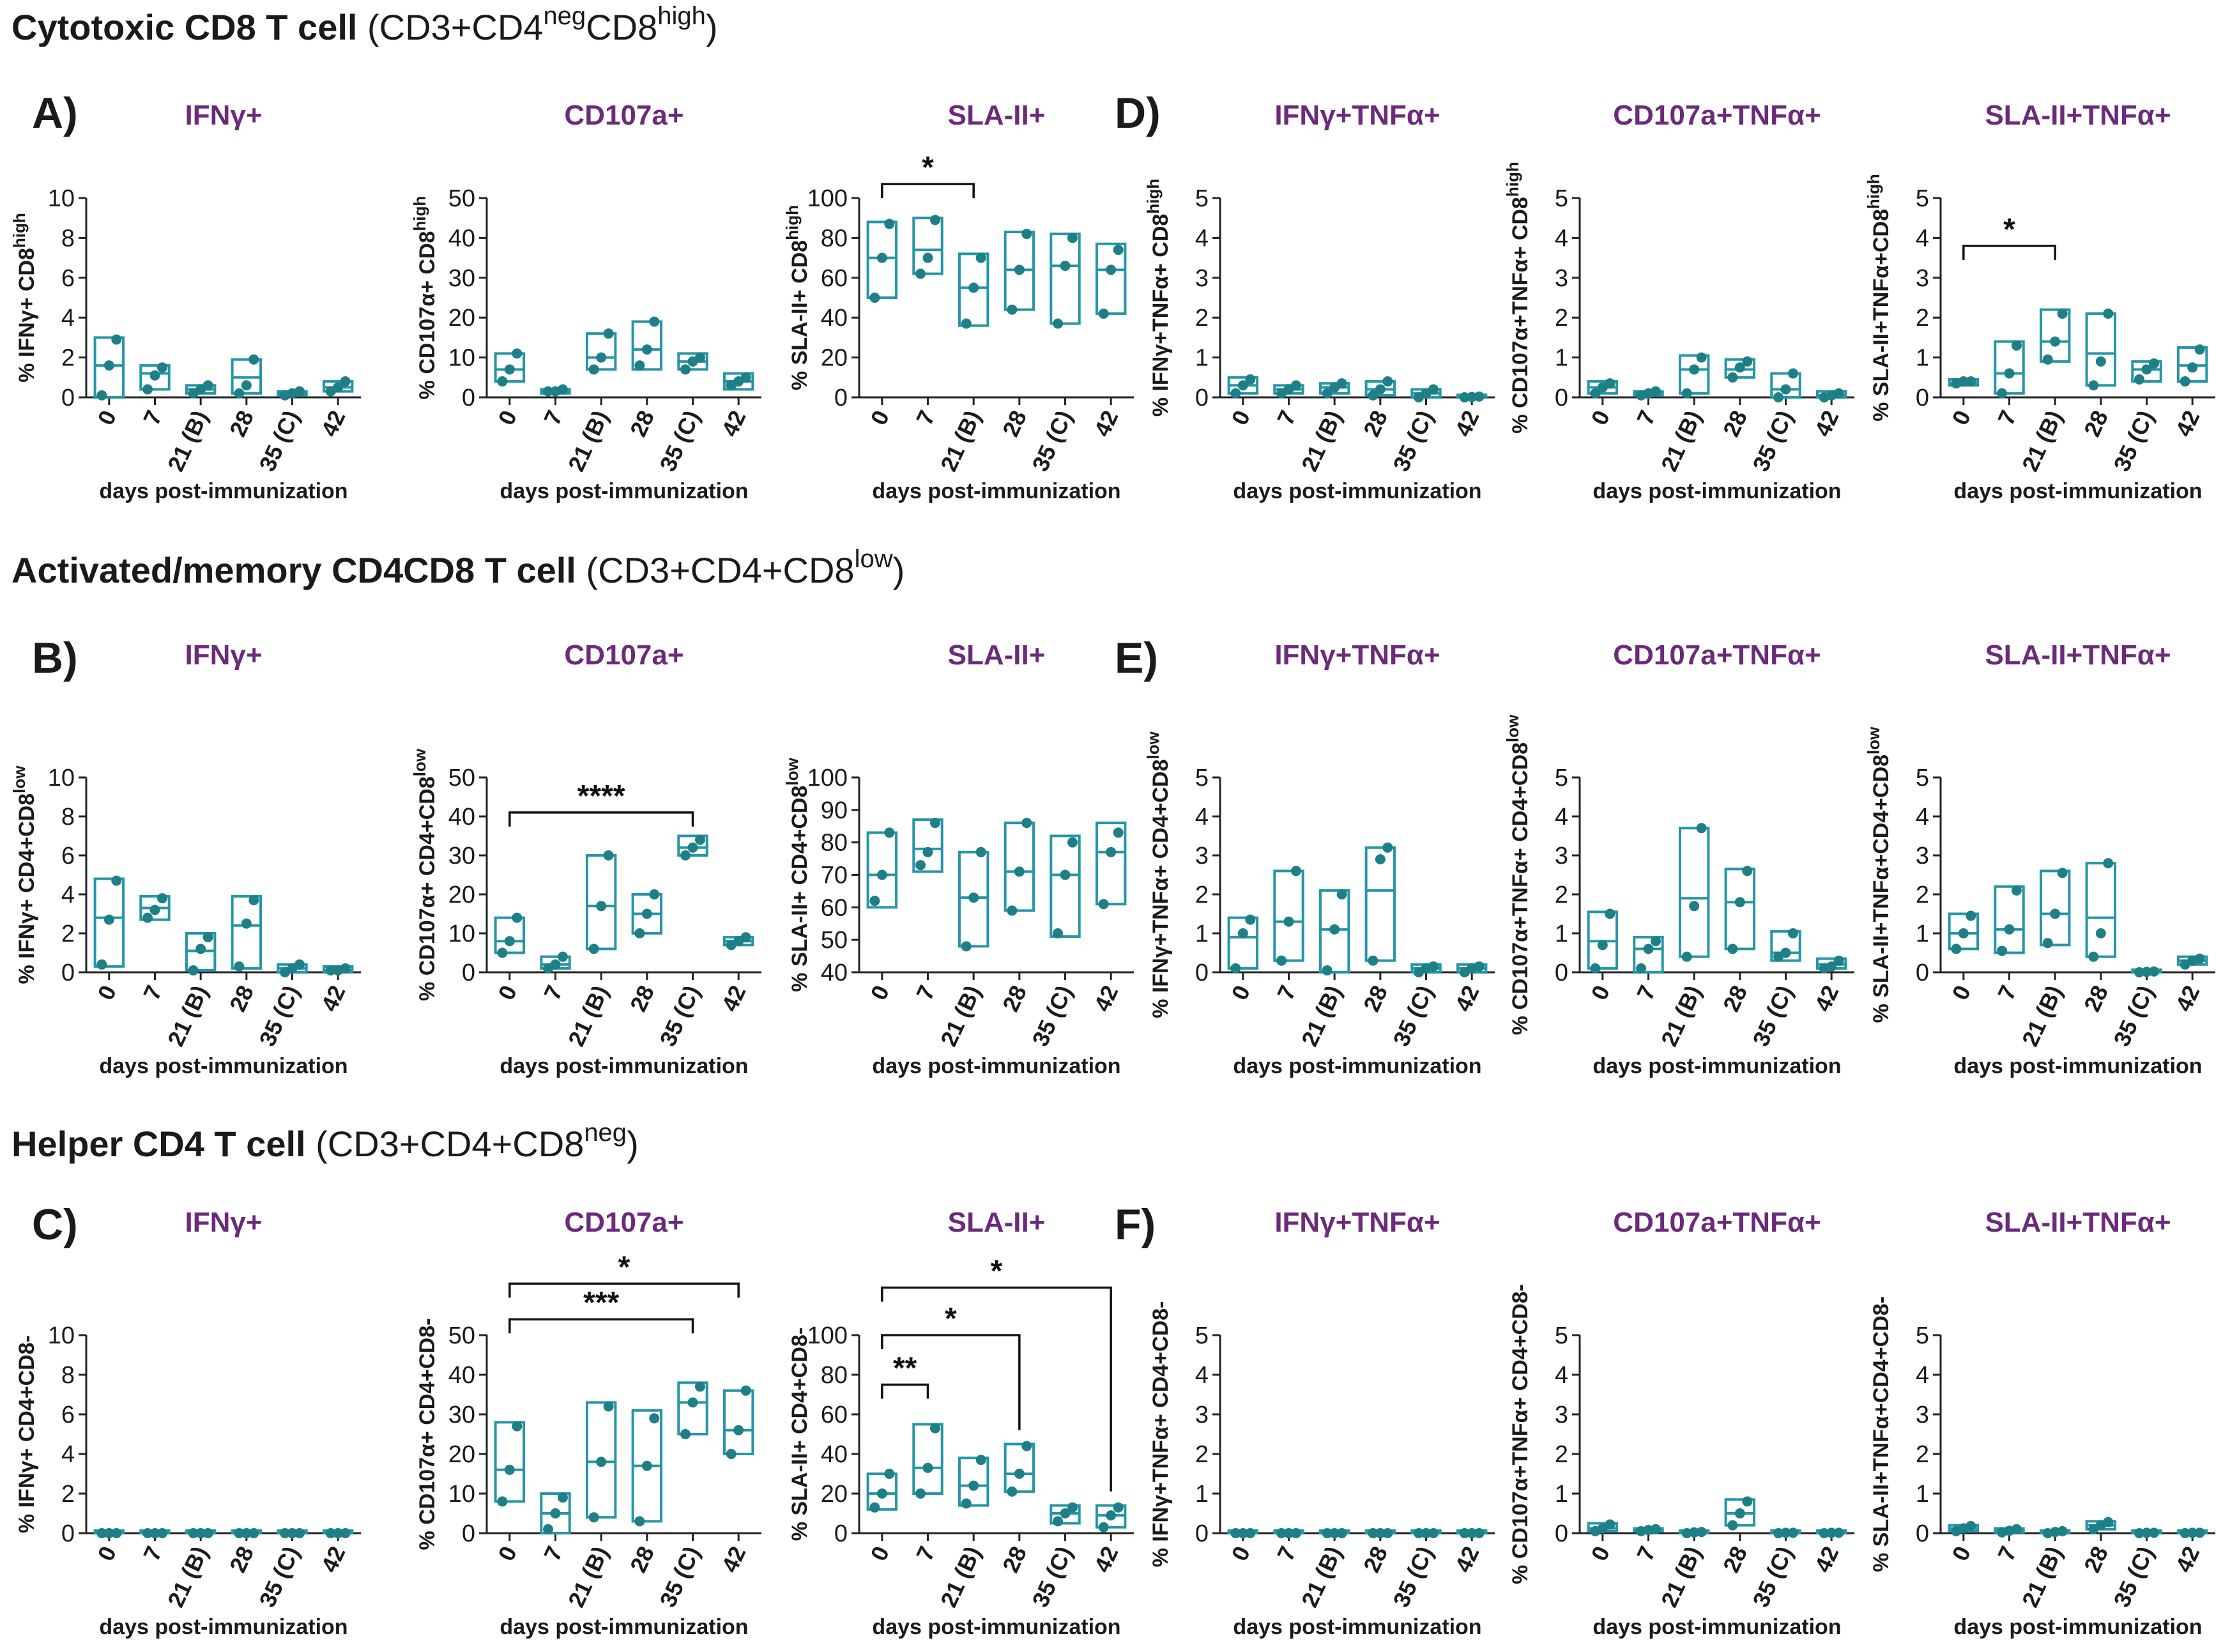 This screenshot has width=2230, height=1652. I want to click on y-tick-label: 0, so click(68, 1533).